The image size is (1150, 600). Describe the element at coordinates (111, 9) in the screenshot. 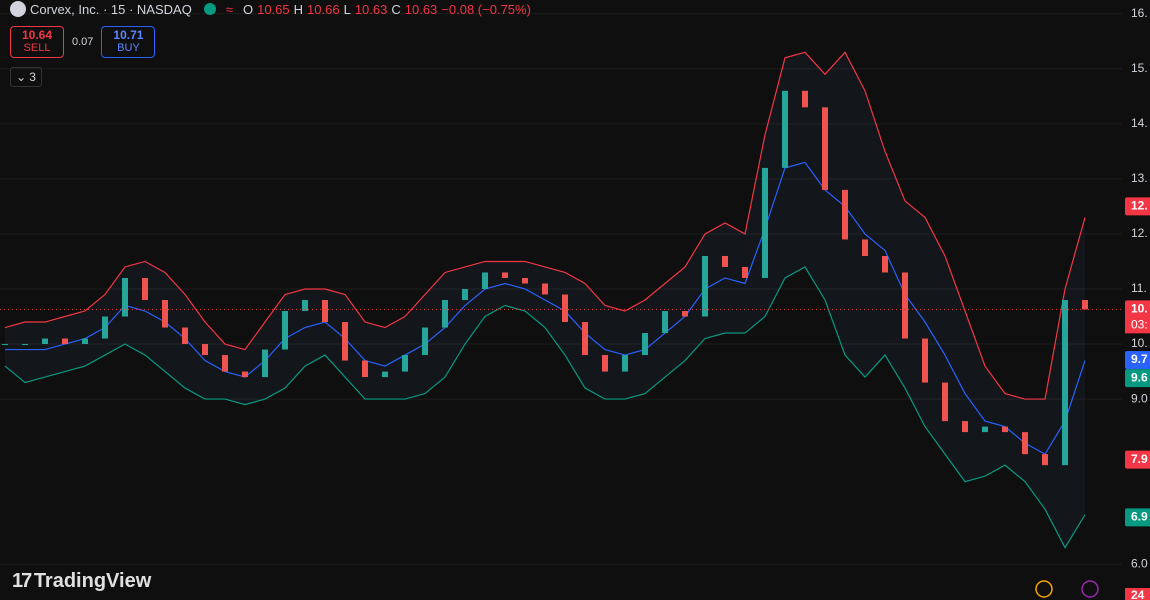

I see `symbol-name: Corvex, Inc. · 15 · NASDAQ` at that location.